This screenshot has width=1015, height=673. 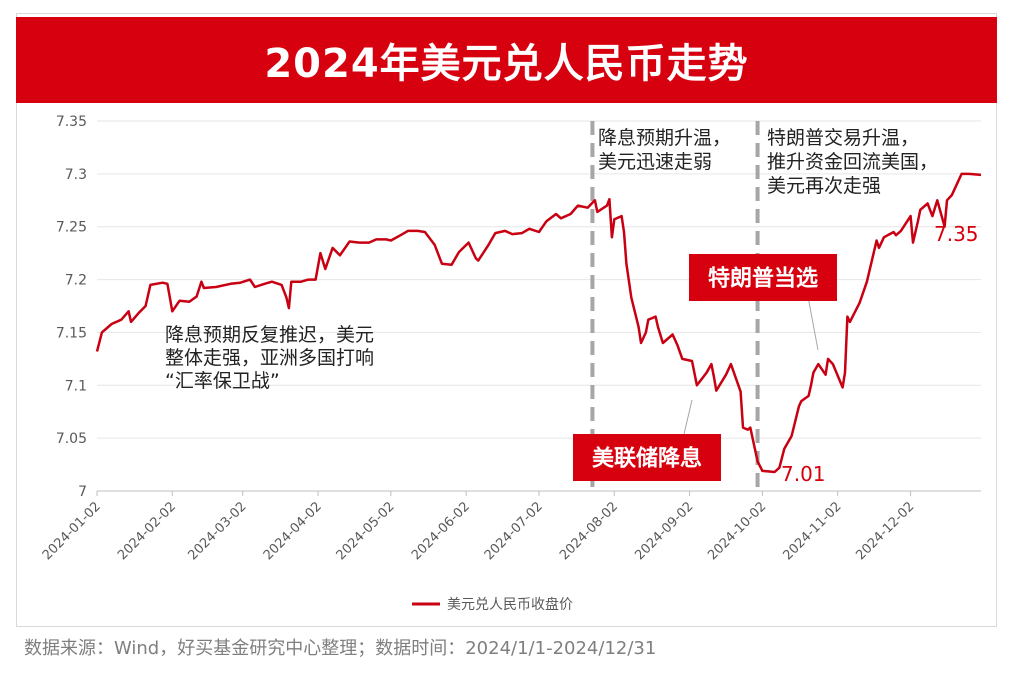 What do you see at coordinates (737, 531) in the screenshot?
I see `x-tick-label: 2024-10-02` at bounding box center [737, 531].